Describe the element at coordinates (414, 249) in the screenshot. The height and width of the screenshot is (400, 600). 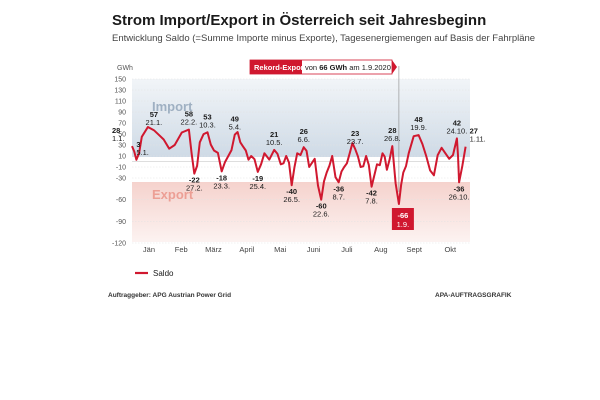
I see `x-tick-label: Sept` at that location.